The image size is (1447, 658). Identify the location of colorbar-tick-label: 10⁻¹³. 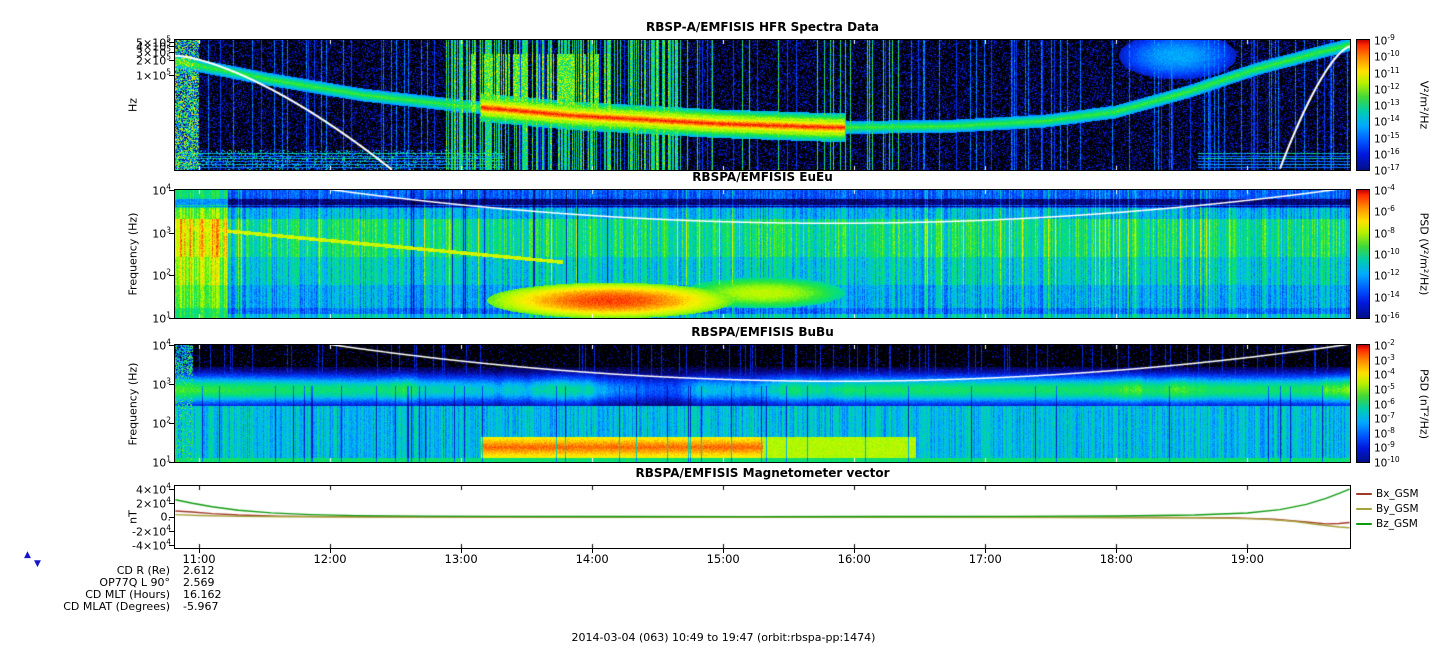
(1387, 105).